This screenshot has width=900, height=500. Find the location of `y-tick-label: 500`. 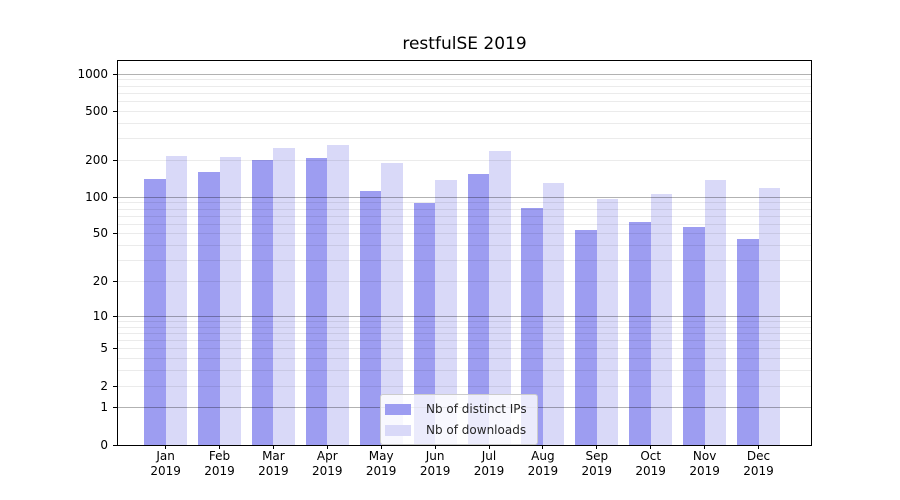

y-tick-label: 500 is located at coordinates (96, 110).